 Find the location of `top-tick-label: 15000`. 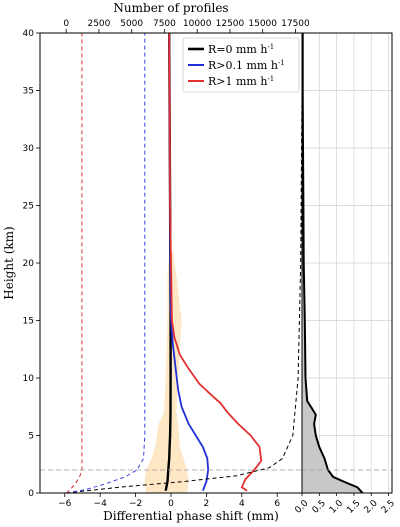

top-tick-label: 15000 is located at coordinates (262, 24).